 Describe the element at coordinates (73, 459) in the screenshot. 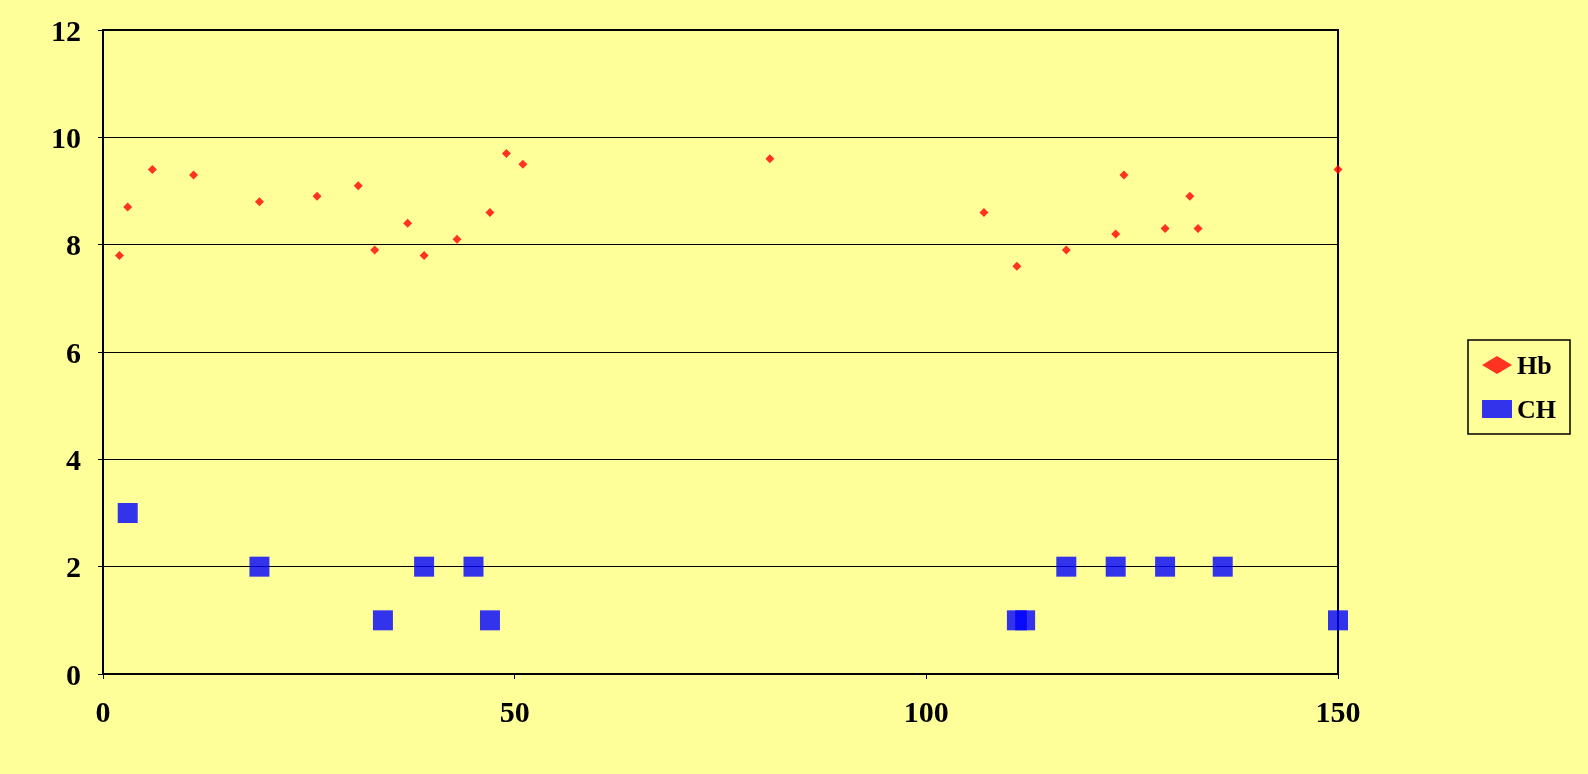

I see `y-tick-label: 4` at that location.